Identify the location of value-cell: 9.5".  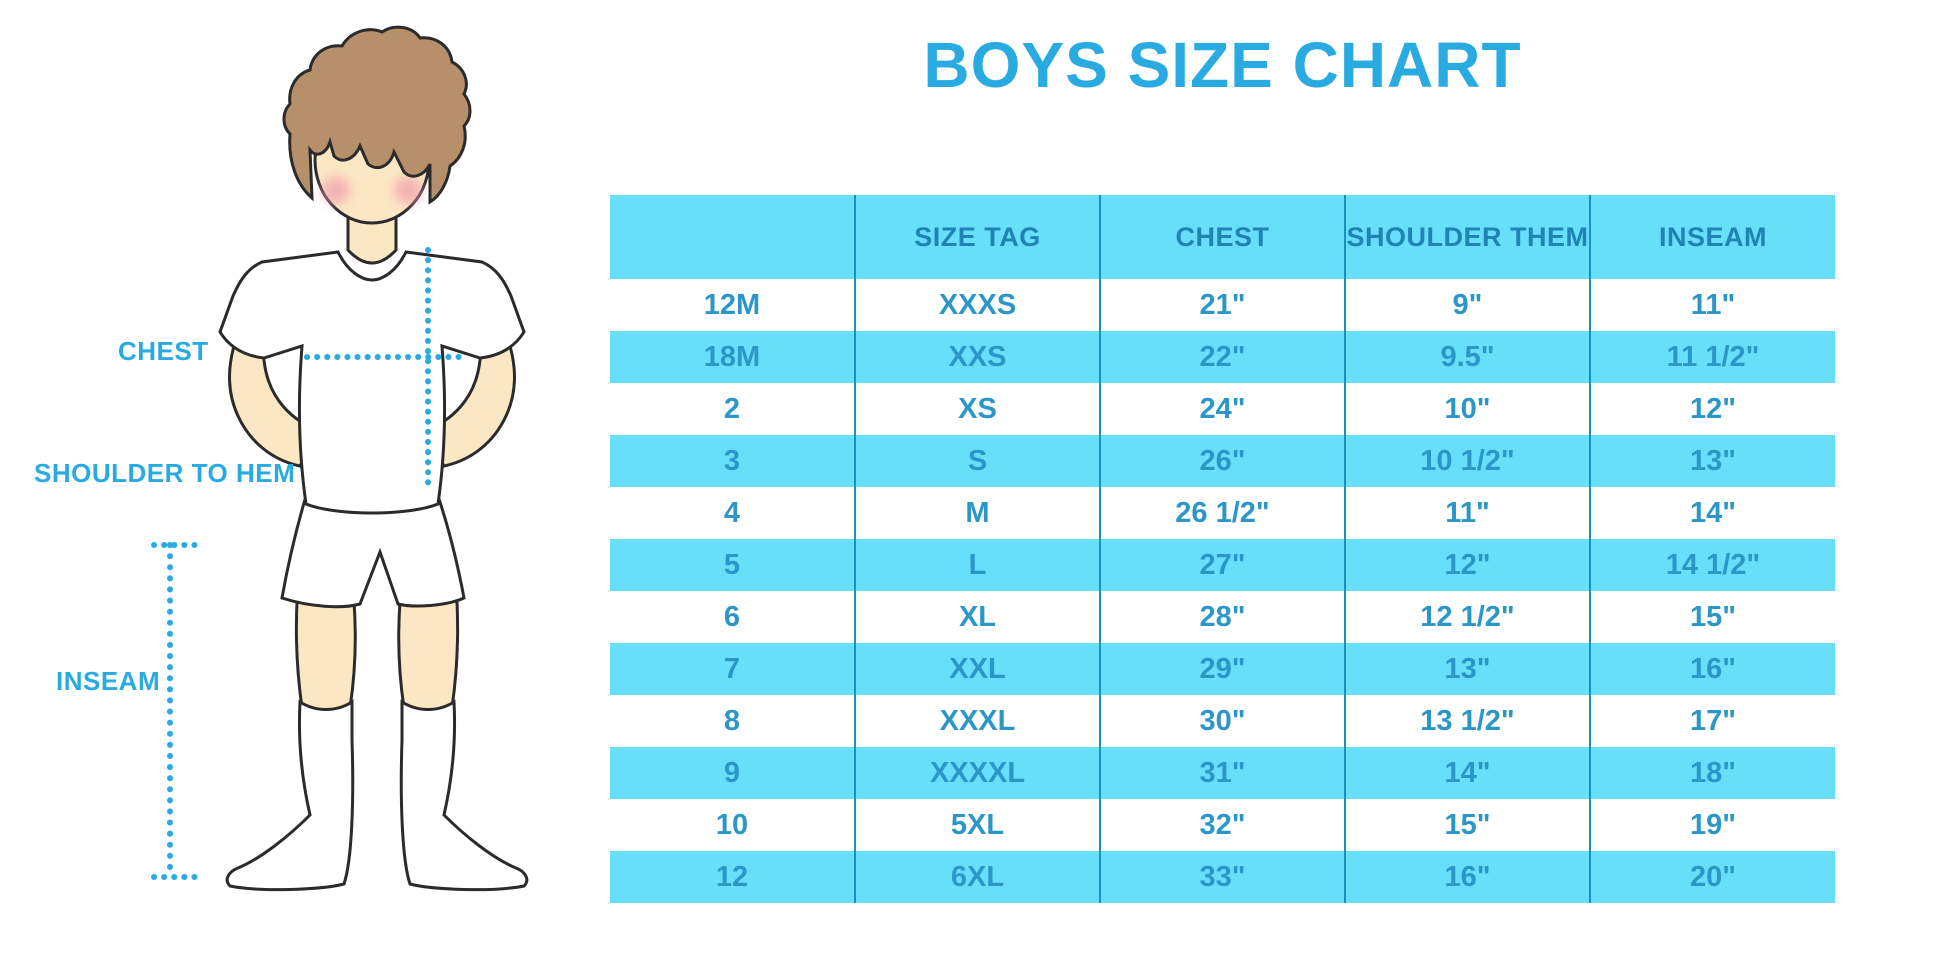
(1467, 357).